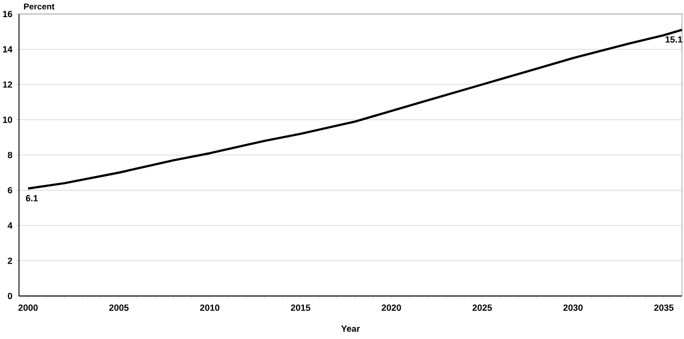  I want to click on y-tick-label: 16, so click(7, 14).